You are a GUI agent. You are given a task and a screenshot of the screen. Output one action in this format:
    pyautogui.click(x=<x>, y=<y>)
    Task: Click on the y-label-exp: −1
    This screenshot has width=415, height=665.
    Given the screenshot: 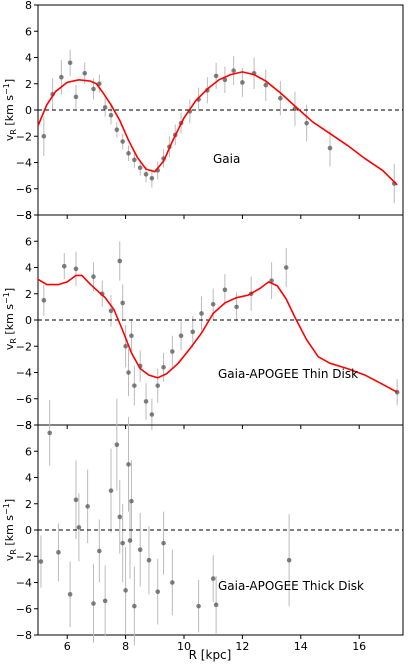 What is the action you would take?
    pyautogui.click(x=6, y=298)
    